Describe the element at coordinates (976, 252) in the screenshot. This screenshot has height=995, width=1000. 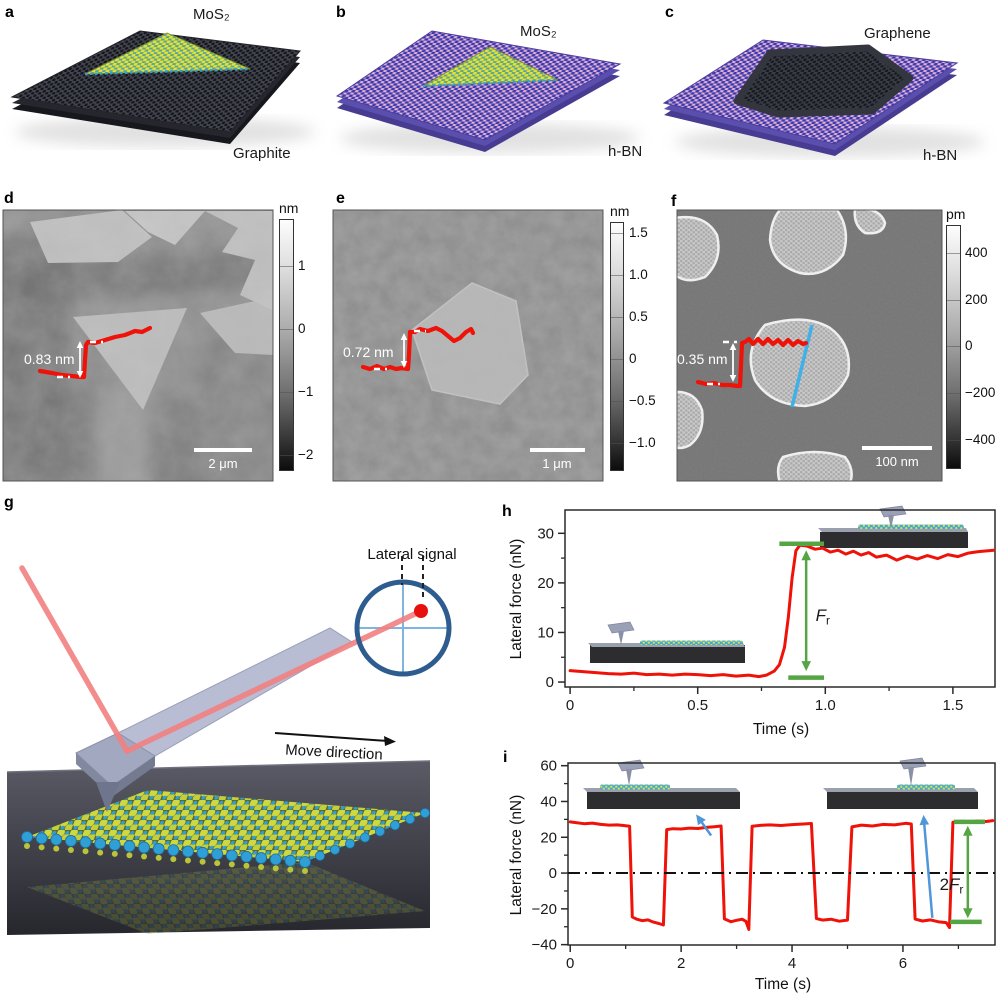
I see `colorbar-tick-label: 400` at that location.